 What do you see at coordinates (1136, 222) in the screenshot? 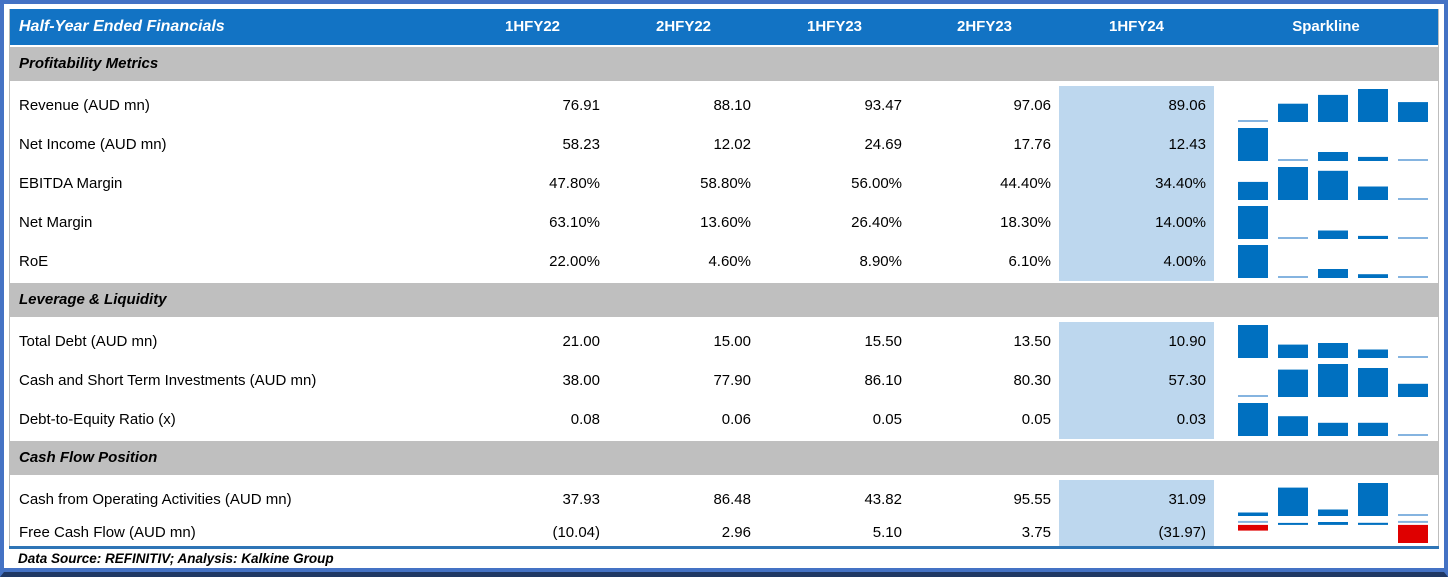
I see `value-cell: 14.00%` at bounding box center [1136, 222].